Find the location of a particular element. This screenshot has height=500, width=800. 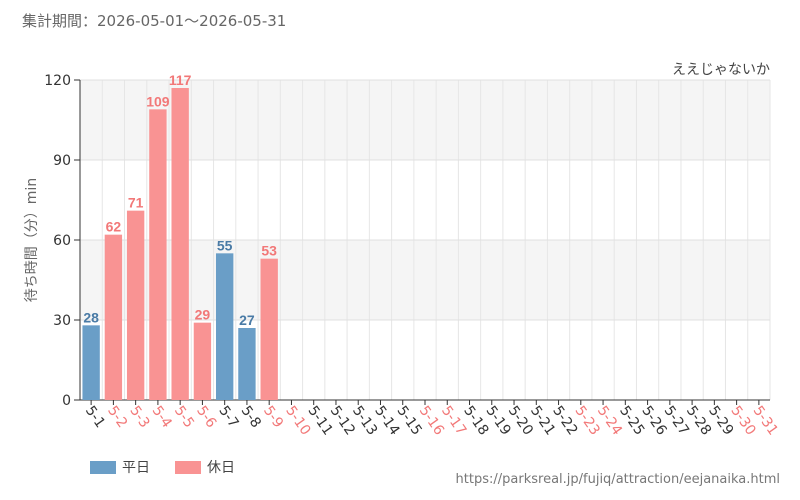

x-tick-label: 5-4 is located at coordinates (162, 417).